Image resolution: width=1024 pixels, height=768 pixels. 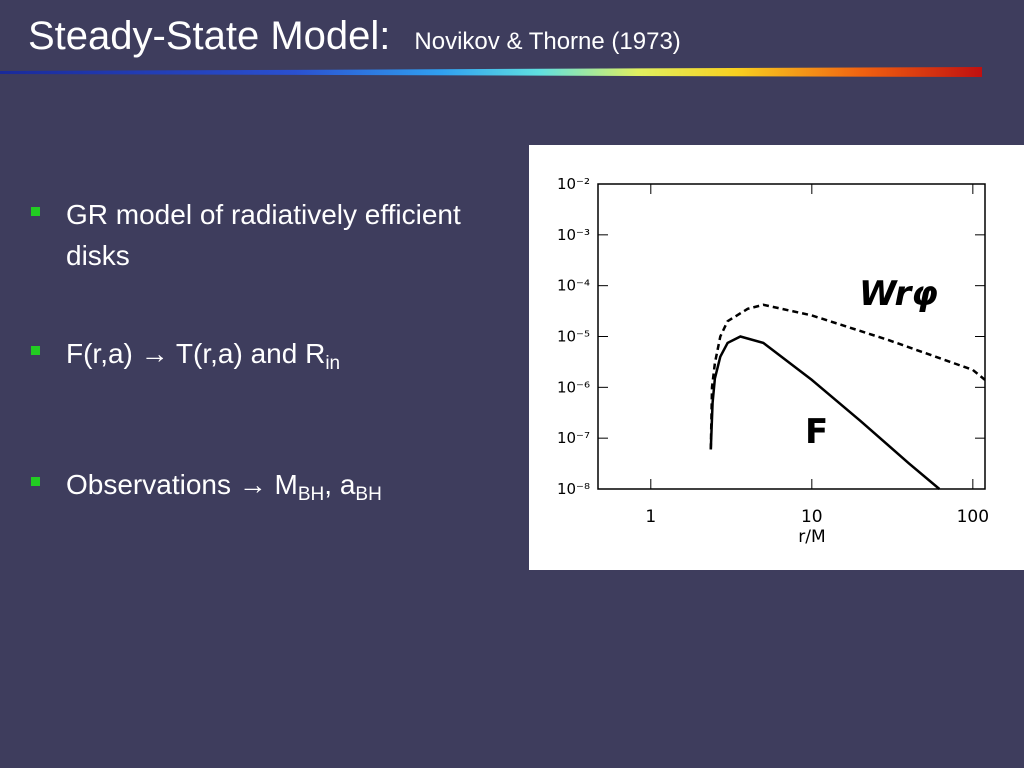 What do you see at coordinates (491, 72) in the screenshot?
I see `rainbow-bar` at bounding box center [491, 72].